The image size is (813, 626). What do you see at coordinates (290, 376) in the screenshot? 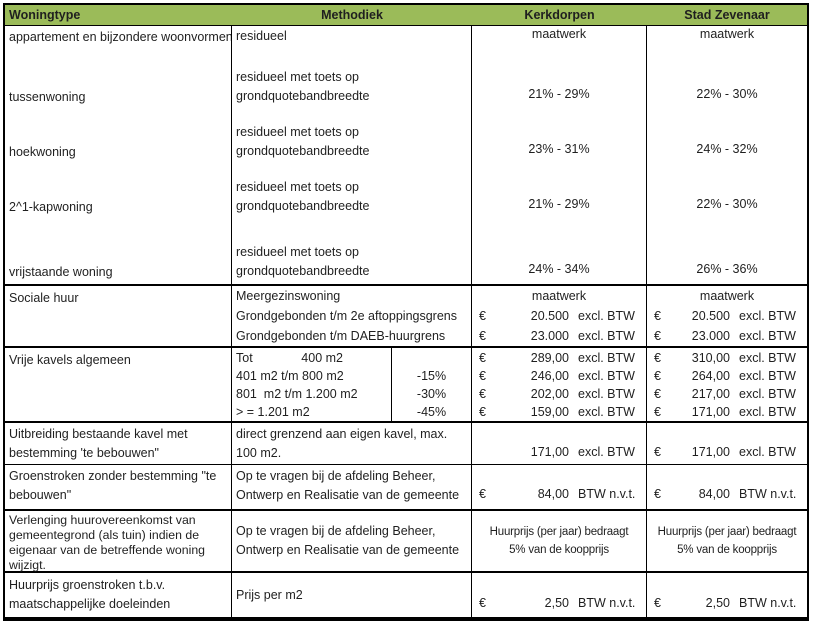
I see `kavel-size: 401 m2 t/m 800 m2` at bounding box center [290, 376].